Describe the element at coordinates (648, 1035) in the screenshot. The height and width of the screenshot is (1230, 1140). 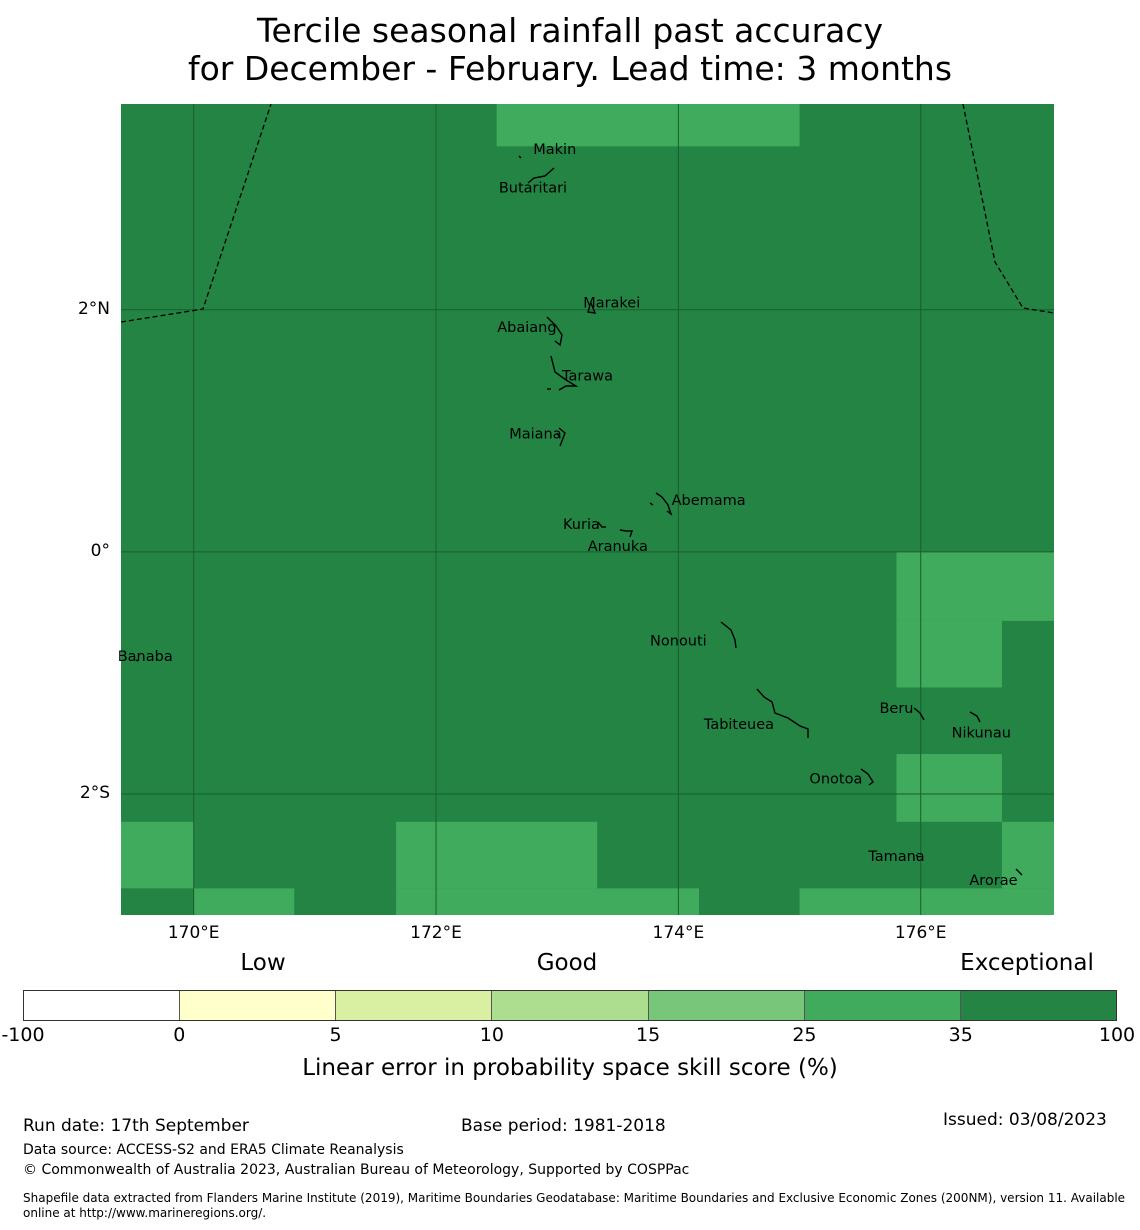
I see `colorbar-tick: 15` at that location.